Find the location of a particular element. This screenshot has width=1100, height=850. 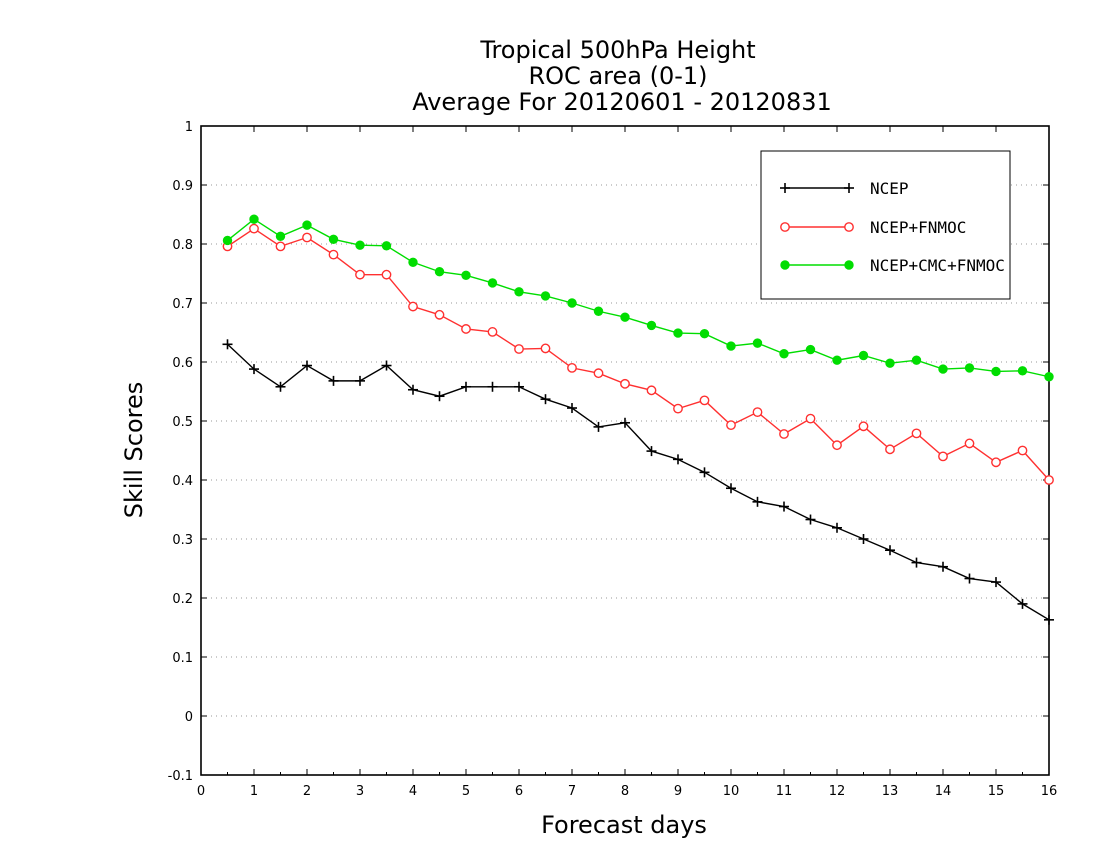

y-tick-label: 0 is located at coordinates (189, 717).